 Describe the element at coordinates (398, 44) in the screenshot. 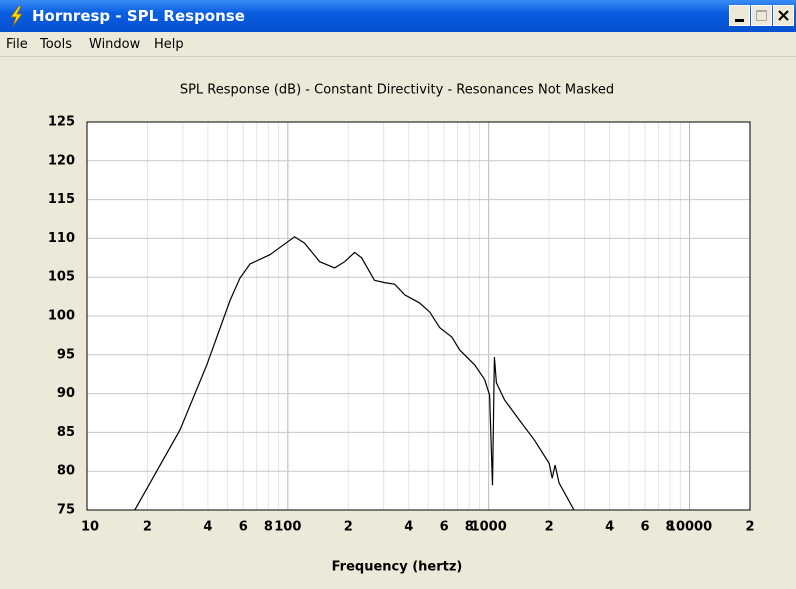

I see `menu-bar: File Tools Window Help` at that location.